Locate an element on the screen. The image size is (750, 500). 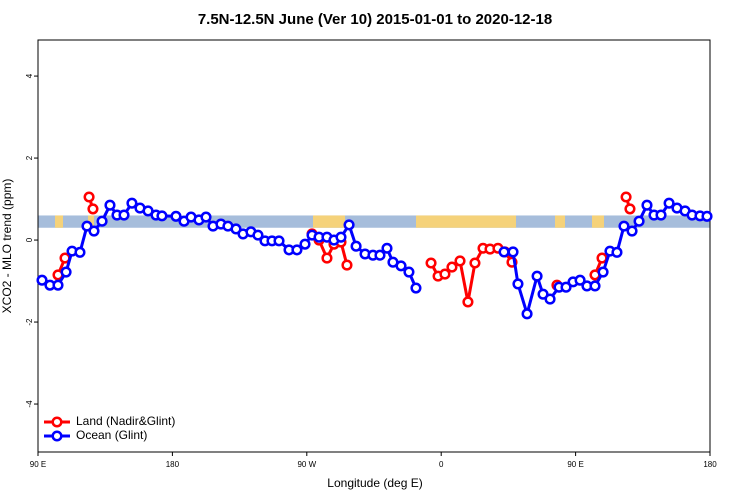
y-tick-label: -4 is located at coordinates (29, 404).